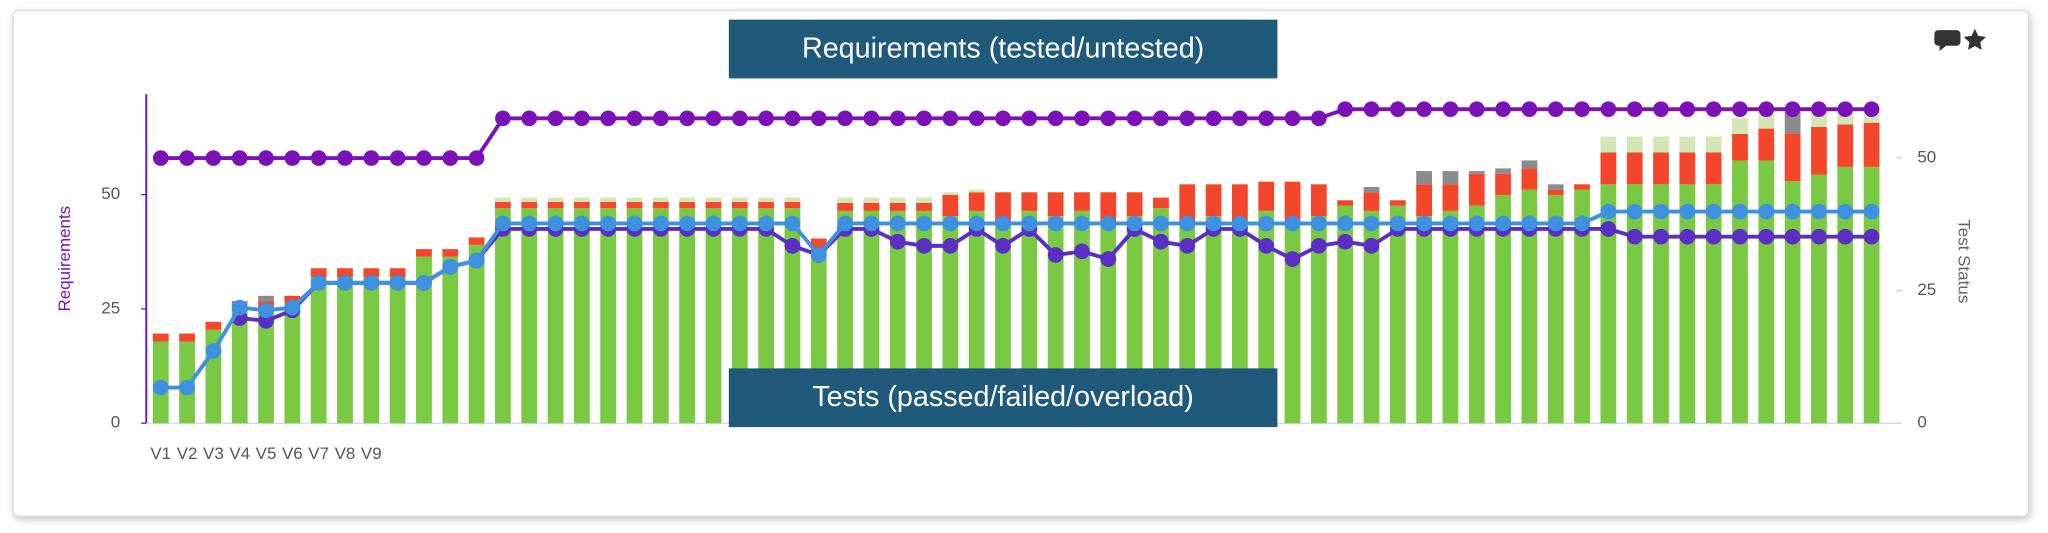  I want to click on comment-icon, so click(1947, 40).